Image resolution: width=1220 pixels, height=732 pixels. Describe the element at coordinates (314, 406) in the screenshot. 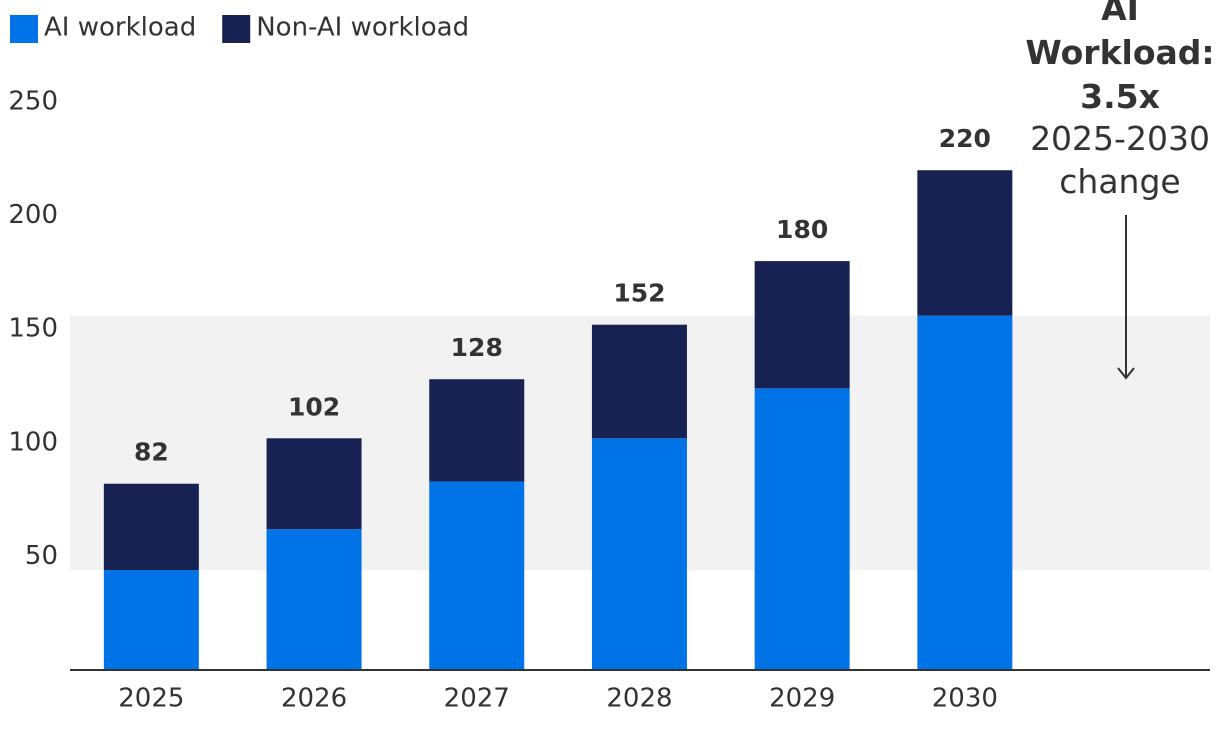

I see `total-label: 102` at that location.